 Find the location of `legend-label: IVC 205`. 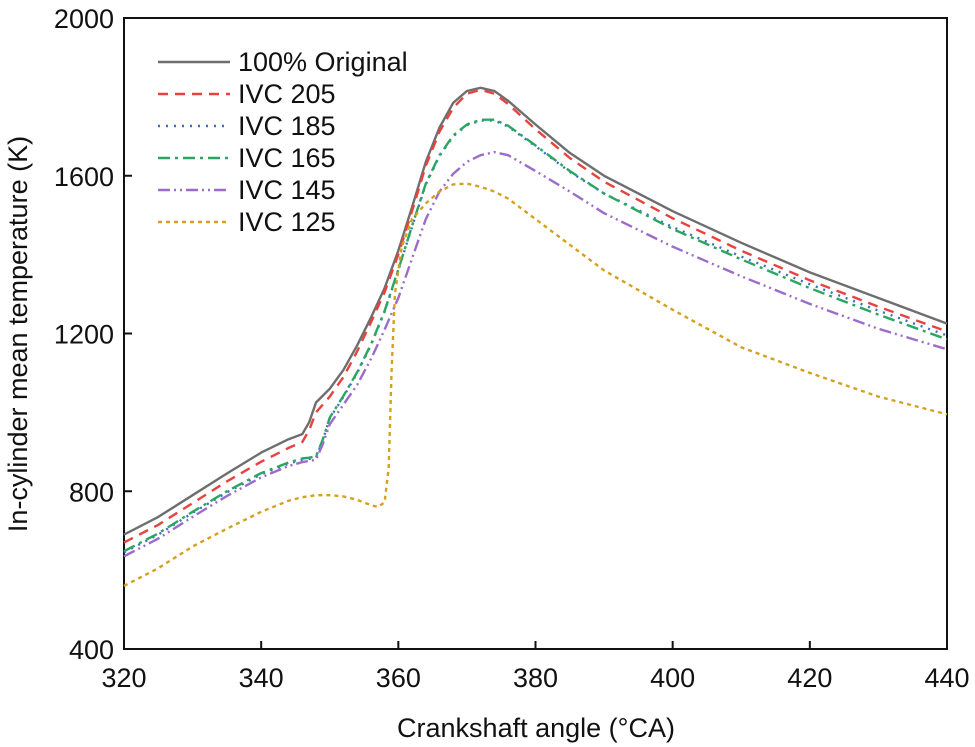

legend-label: IVC 205 is located at coordinates (287, 94).